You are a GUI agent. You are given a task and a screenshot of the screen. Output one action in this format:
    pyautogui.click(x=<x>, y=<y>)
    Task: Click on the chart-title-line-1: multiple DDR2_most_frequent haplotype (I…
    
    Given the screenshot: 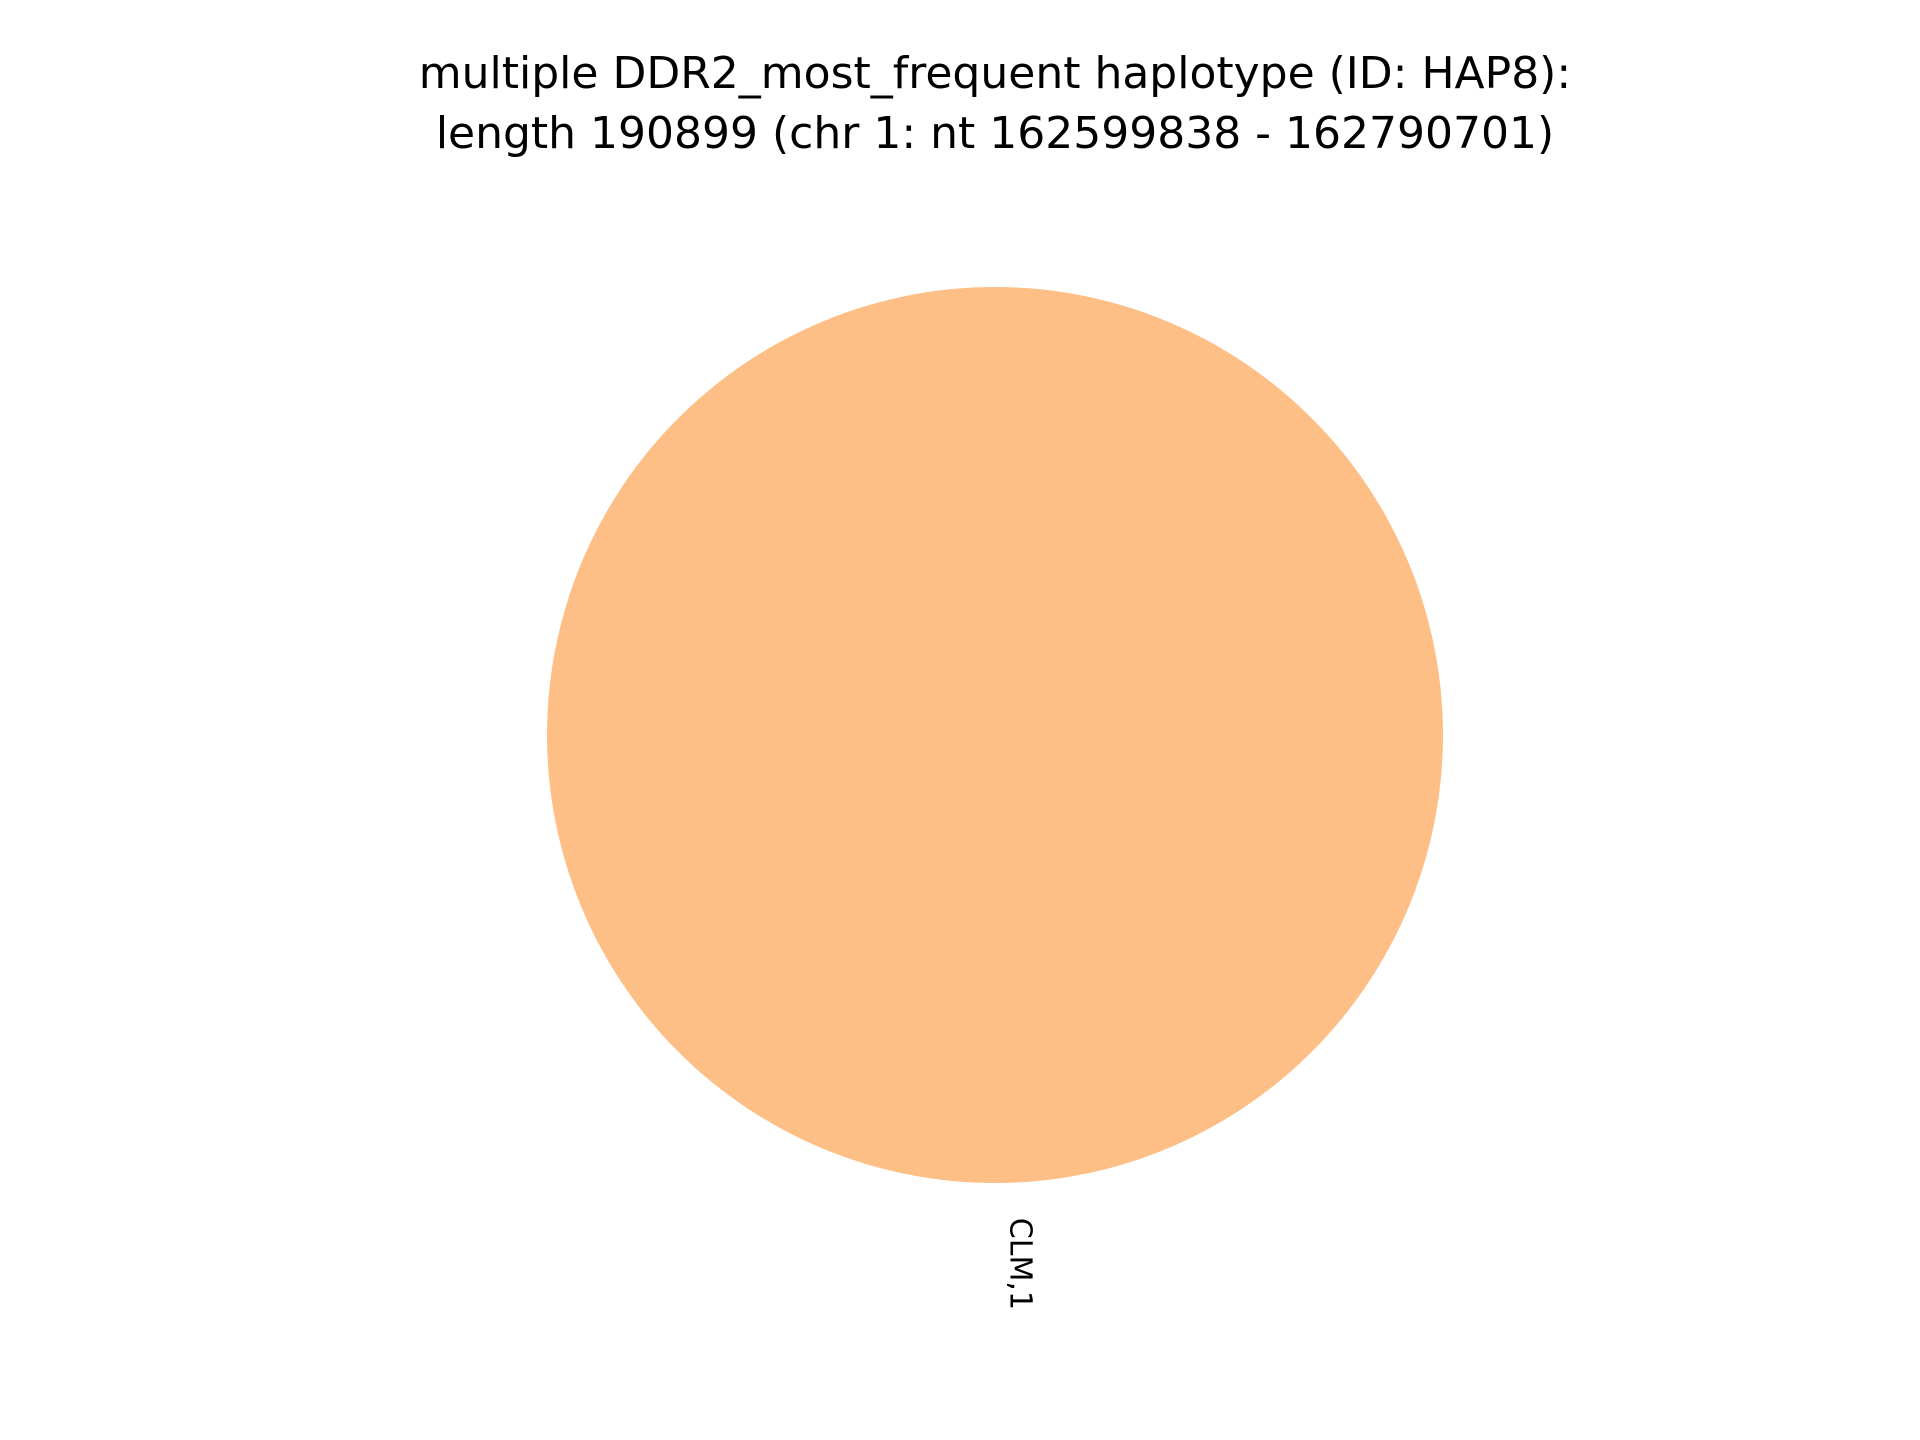 What is the action you would take?
    pyautogui.click(x=995, y=73)
    